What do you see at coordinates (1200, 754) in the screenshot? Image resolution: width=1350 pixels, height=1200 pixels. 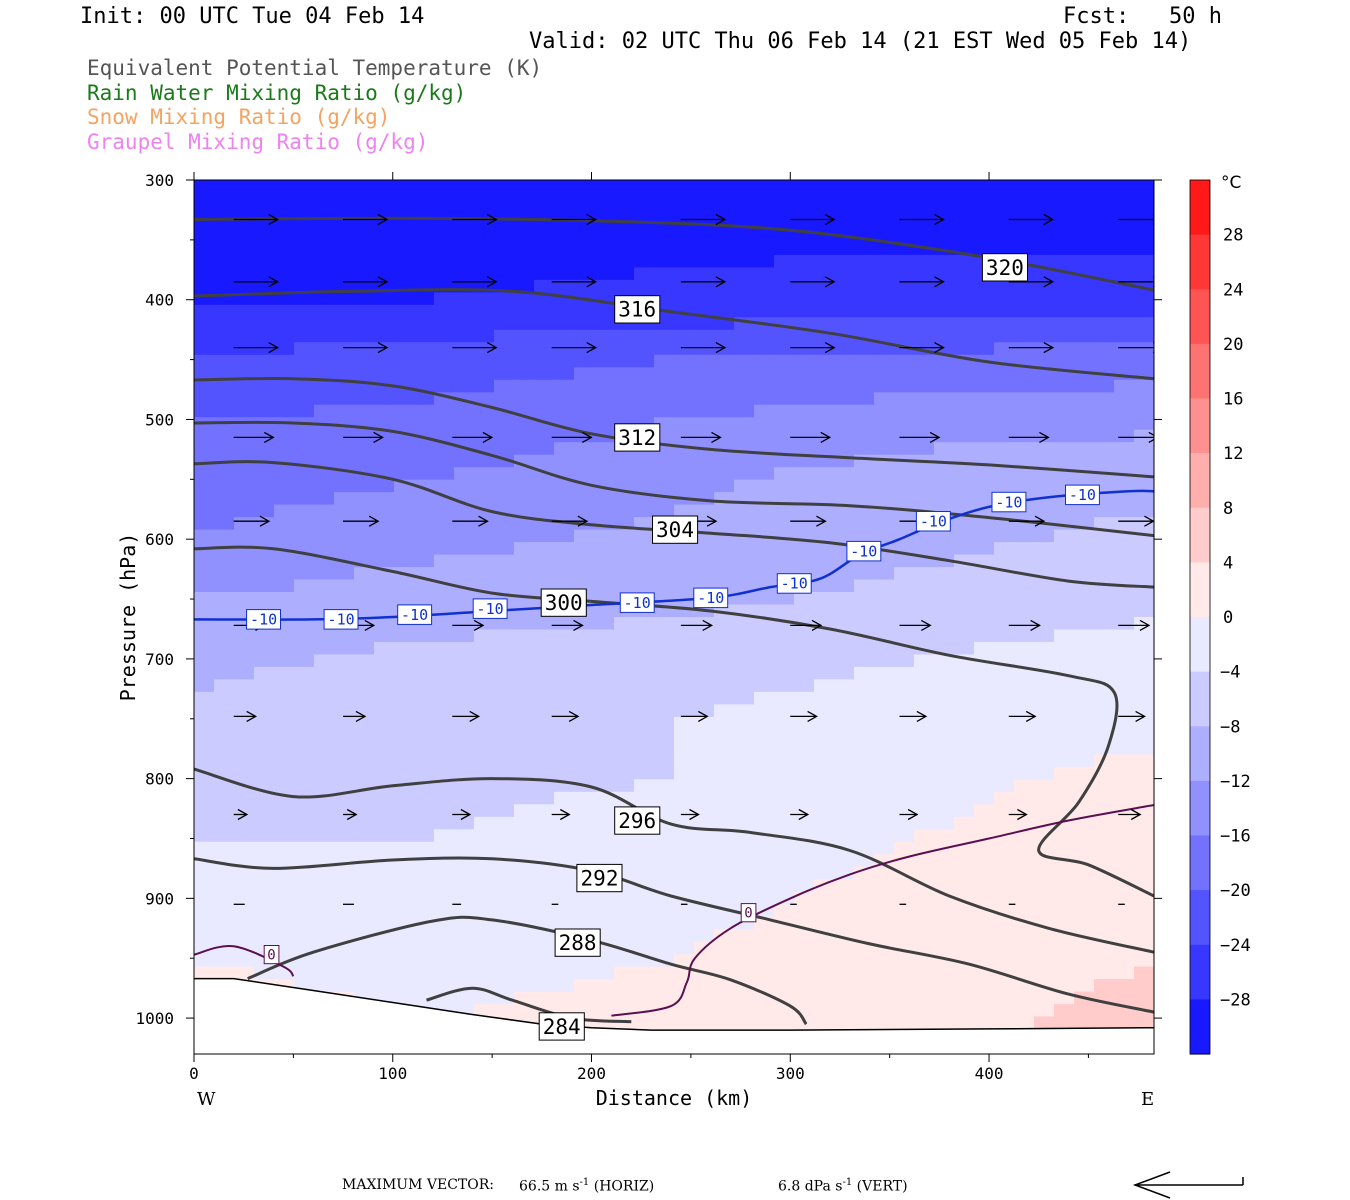 I see `colorbar-segment` at bounding box center [1200, 754].